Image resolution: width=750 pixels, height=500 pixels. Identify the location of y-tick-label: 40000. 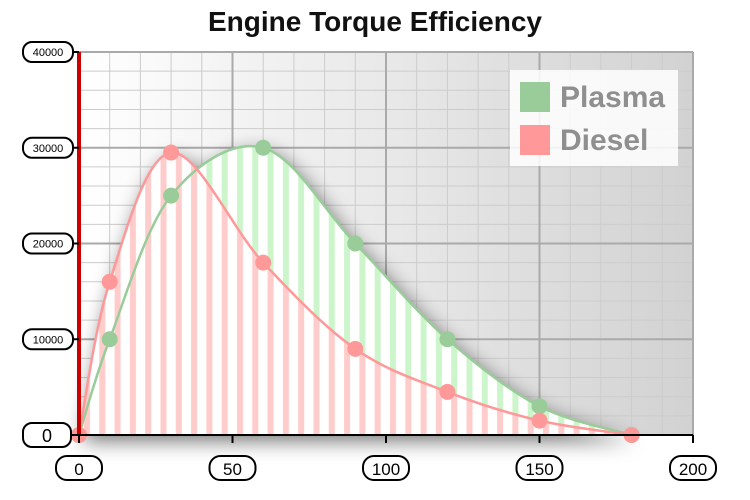
(48, 53).